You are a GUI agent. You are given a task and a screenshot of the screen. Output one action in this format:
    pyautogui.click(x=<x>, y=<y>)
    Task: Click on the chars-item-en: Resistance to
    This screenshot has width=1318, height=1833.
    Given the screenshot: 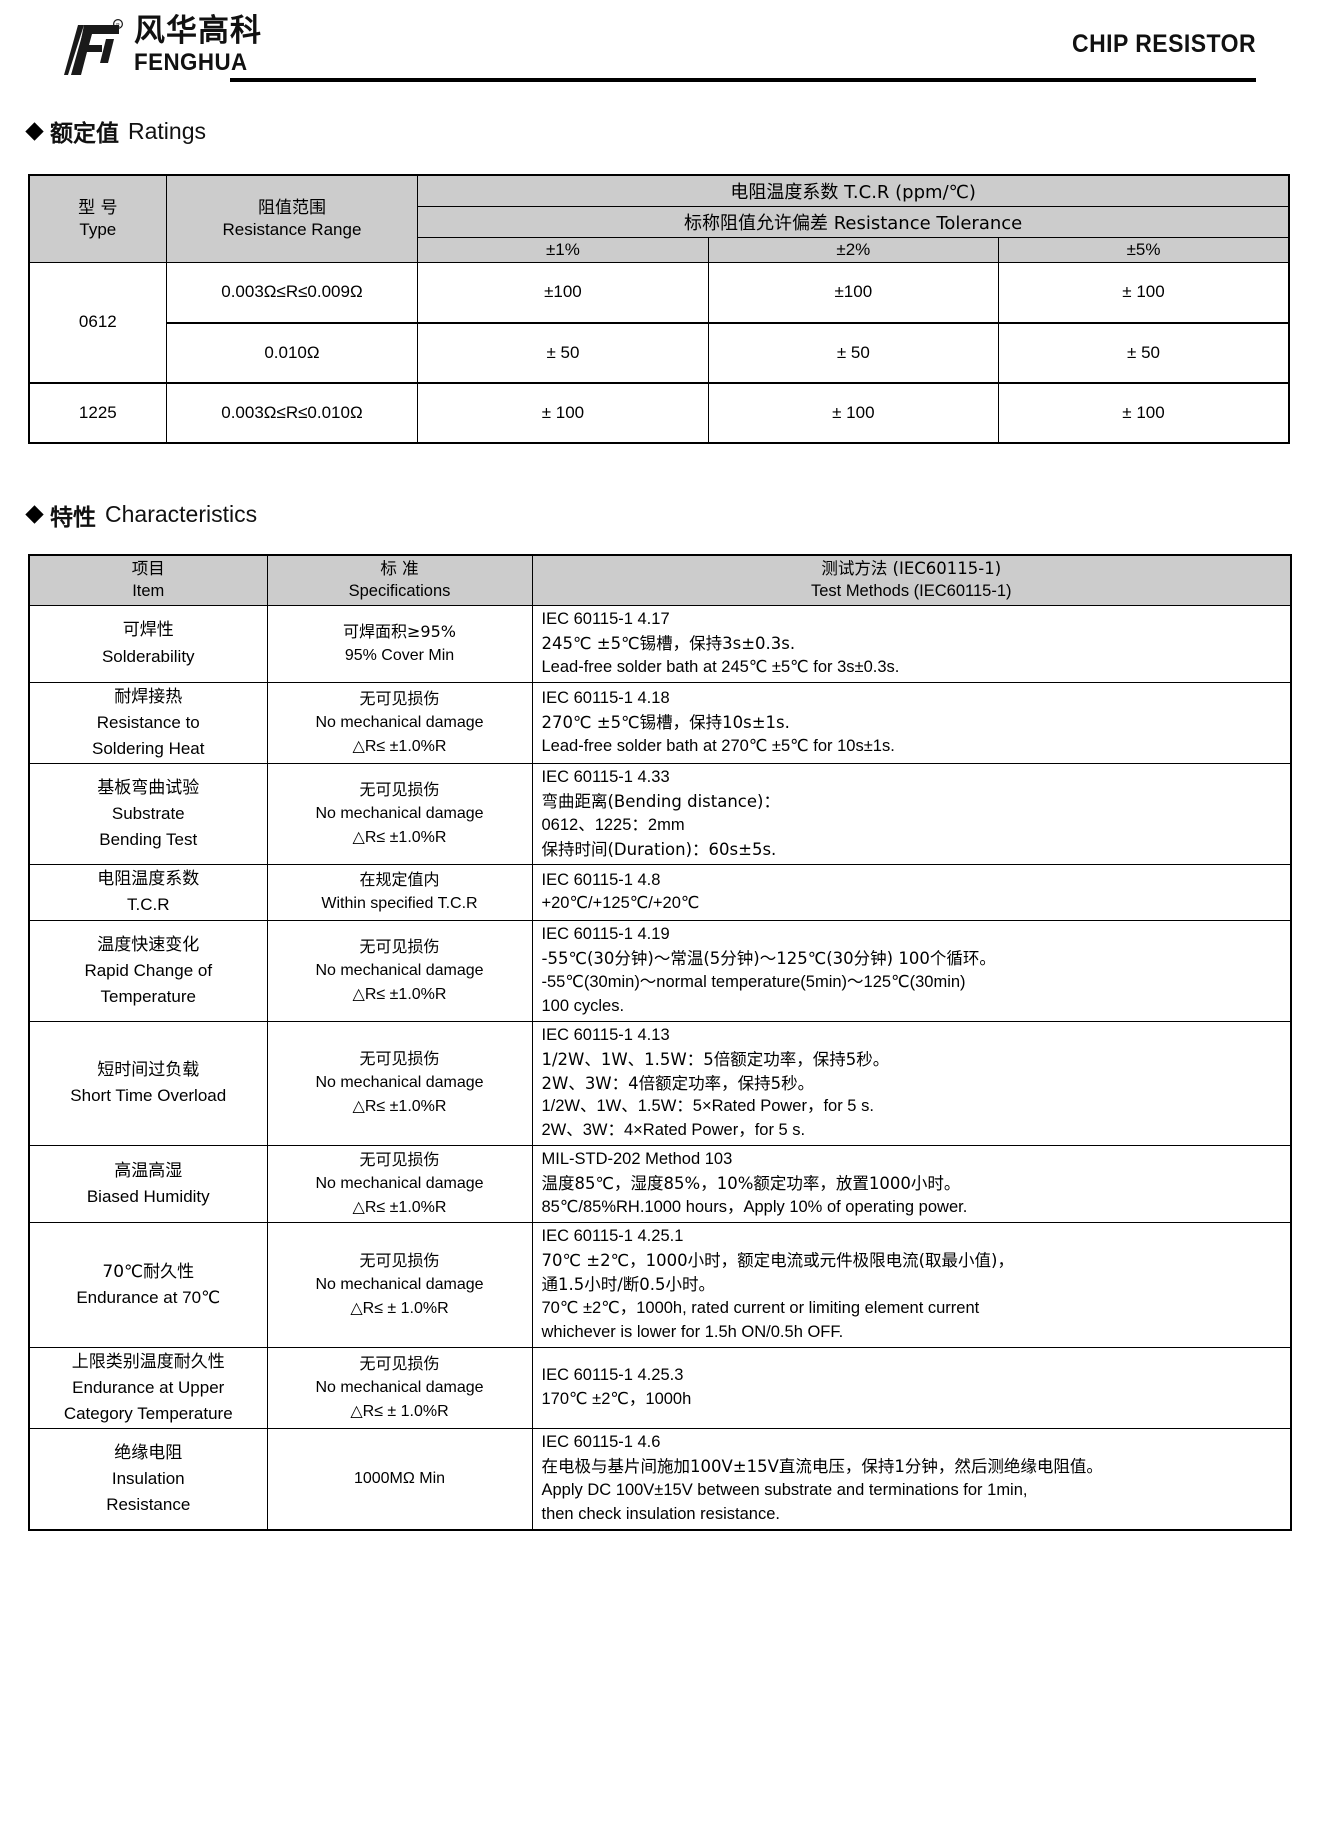 What is the action you would take?
    pyautogui.click(x=148, y=723)
    